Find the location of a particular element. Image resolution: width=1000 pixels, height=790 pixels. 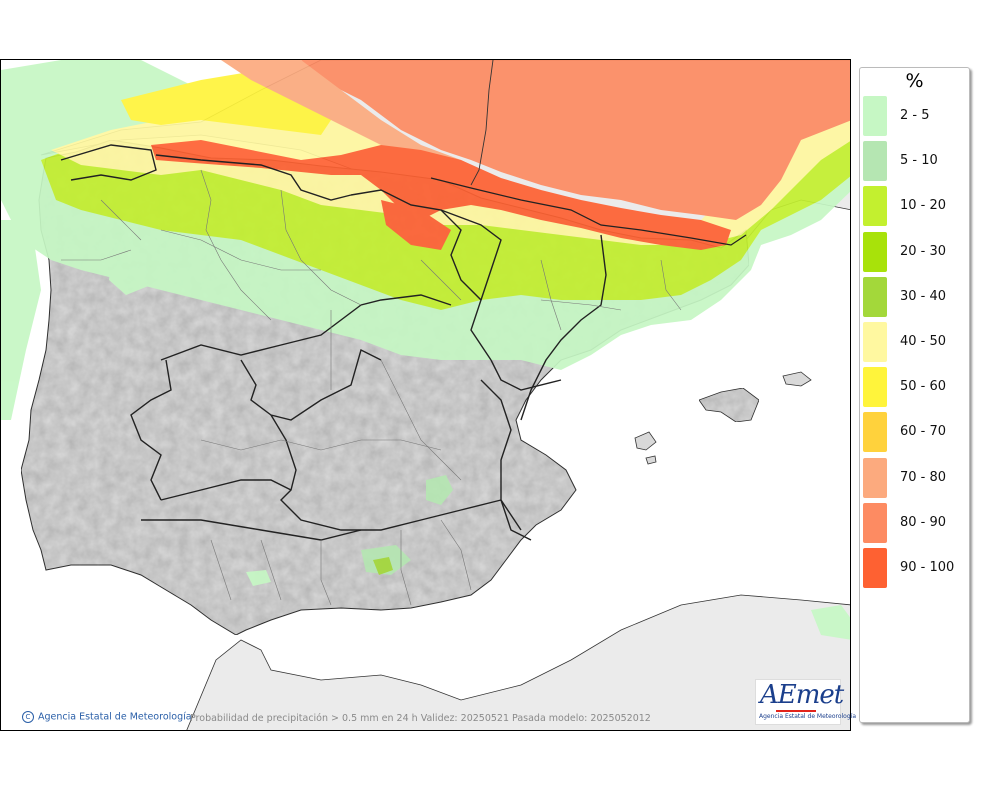

legend-item: 90 - 100 is located at coordinates (916, 569).